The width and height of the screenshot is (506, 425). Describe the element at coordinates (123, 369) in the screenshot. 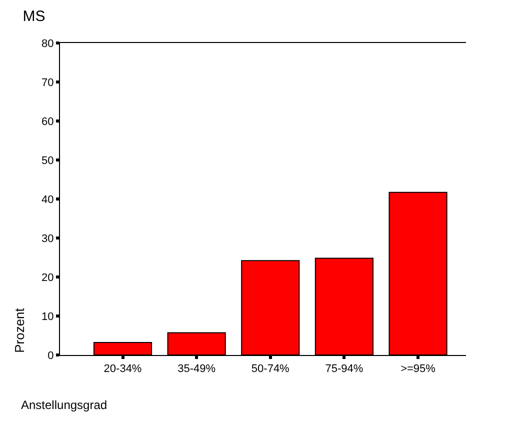

I see `x-tick-label: 20-34%` at that location.